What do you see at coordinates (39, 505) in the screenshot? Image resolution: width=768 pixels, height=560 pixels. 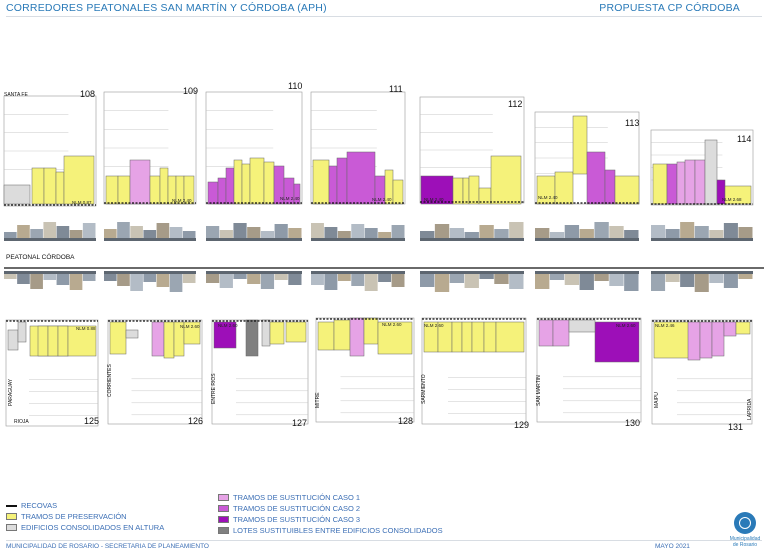 I see `legend-label: RECOVAS` at bounding box center [39, 505].